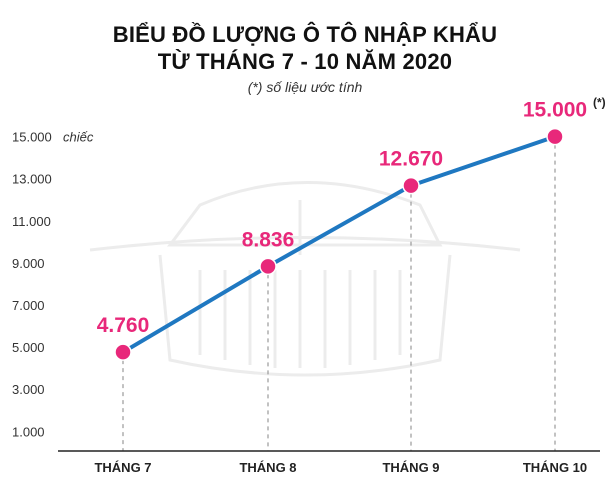 Image resolution: width=610 pixels, height=499 pixels. Describe the element at coordinates (411, 159) in the screenshot. I see `data-label: 12.670` at that location.